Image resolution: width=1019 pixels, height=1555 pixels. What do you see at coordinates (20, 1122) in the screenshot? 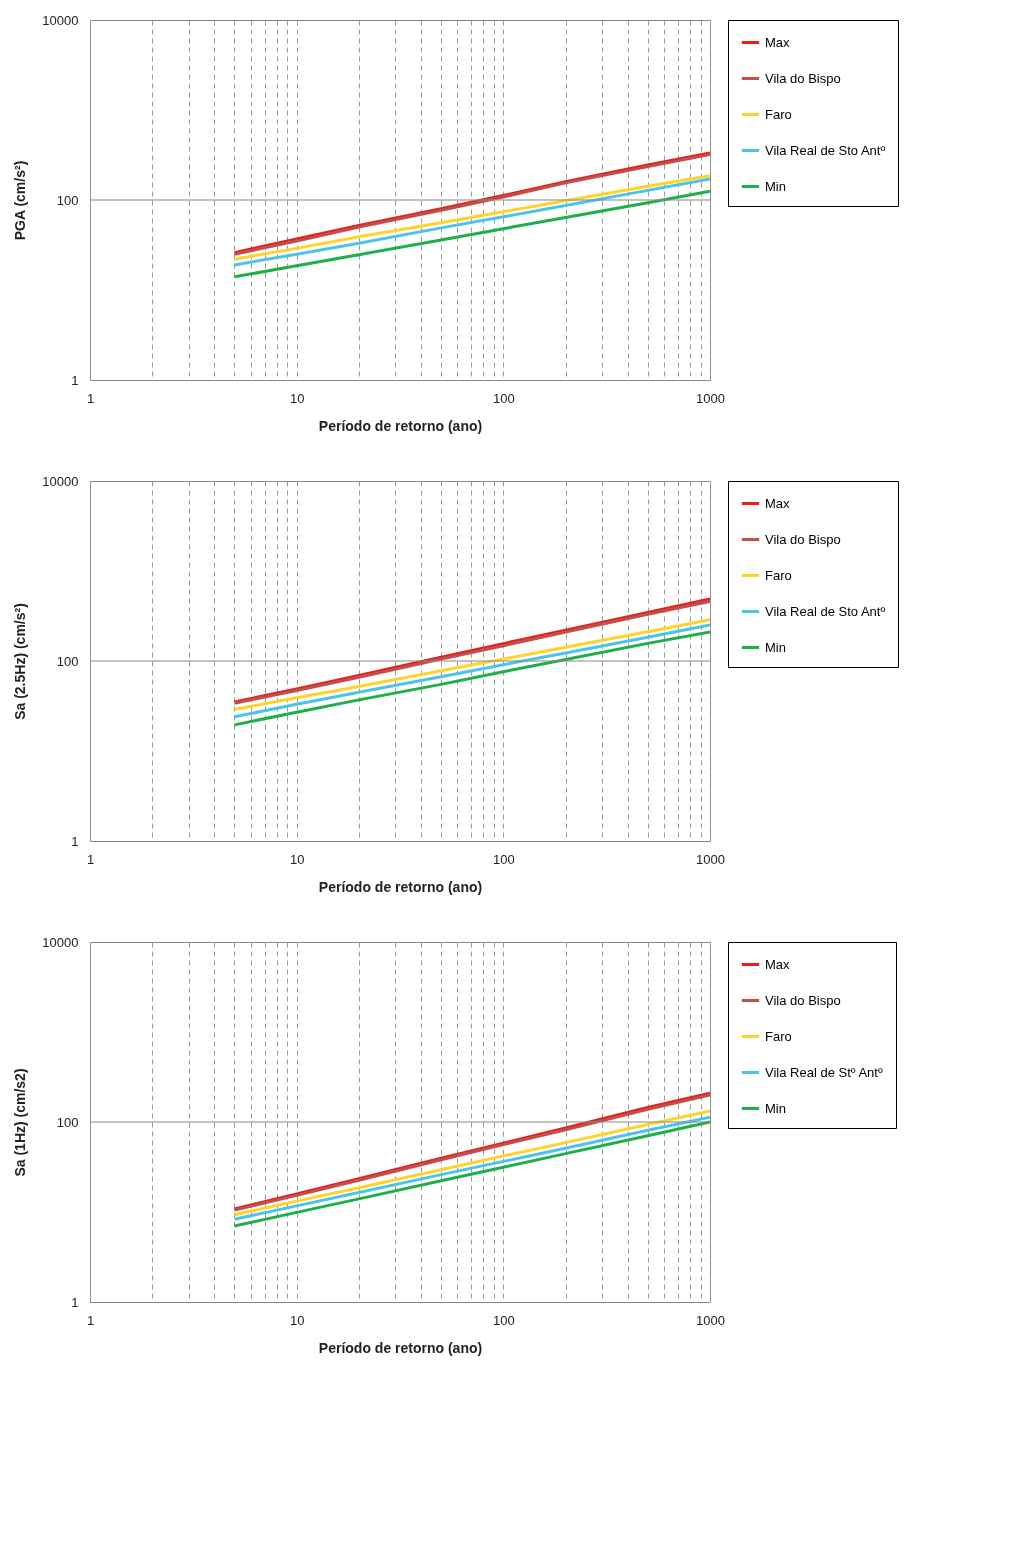
I see `y-axis-title: Sa (1Hz) (cm/s2)` at bounding box center [20, 1122].